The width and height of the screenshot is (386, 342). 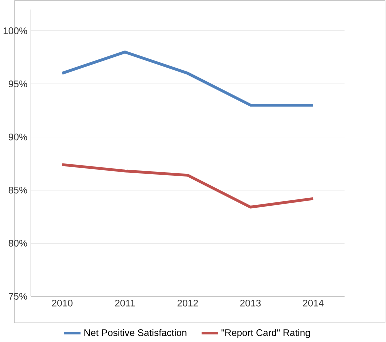 What do you see at coordinates (266, 334) in the screenshot?
I see `legend-label: "Report Card" Rating` at bounding box center [266, 334].